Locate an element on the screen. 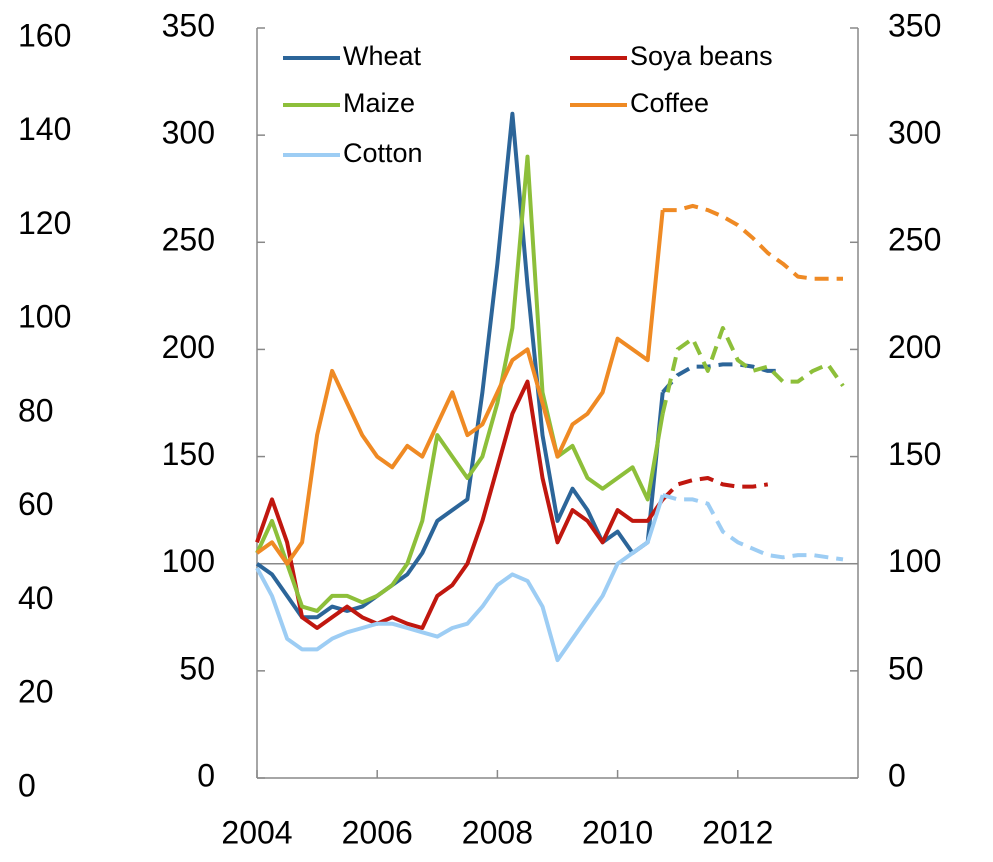 The width and height of the screenshot is (993, 862). y3-tick-label: 60 is located at coordinates (36, 504).